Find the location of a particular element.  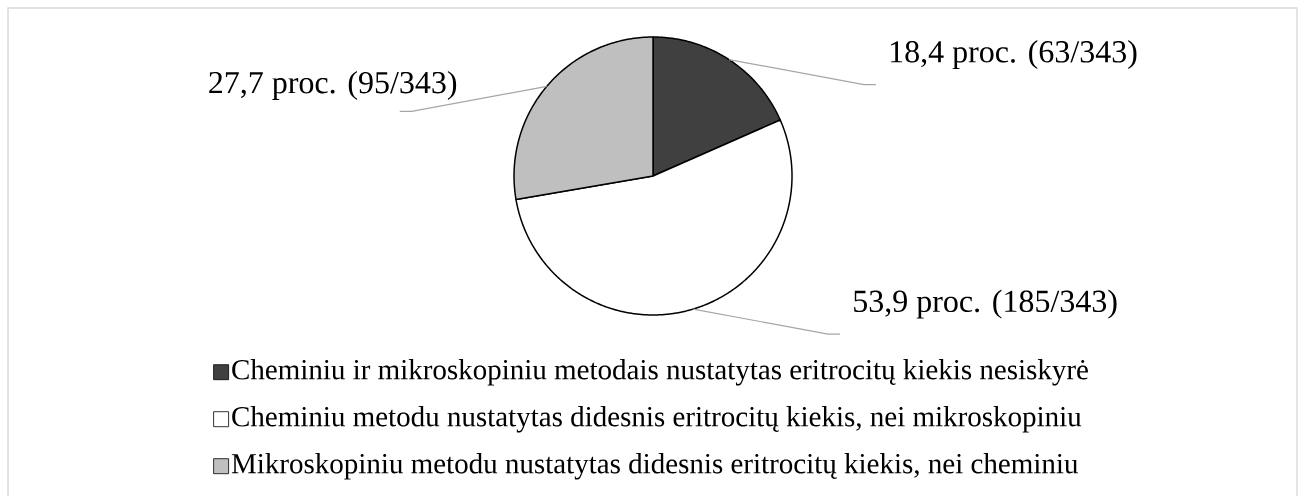

data-label: 27,7 proc. (95/343) is located at coordinates (333, 85).